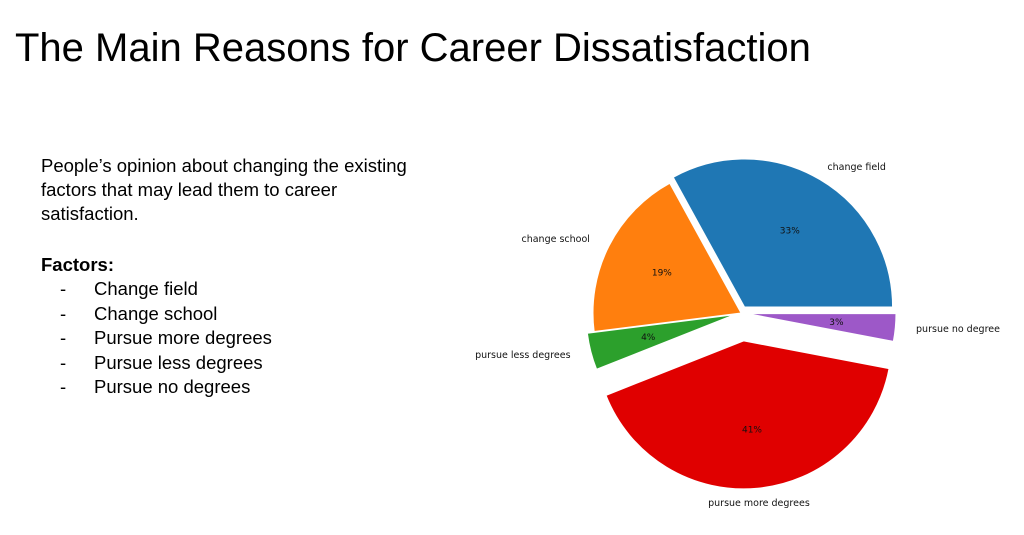 Image resolution: width=1024 pixels, height=535 pixels. I want to click on list-item: - Pursue less degrees, so click(156, 363).